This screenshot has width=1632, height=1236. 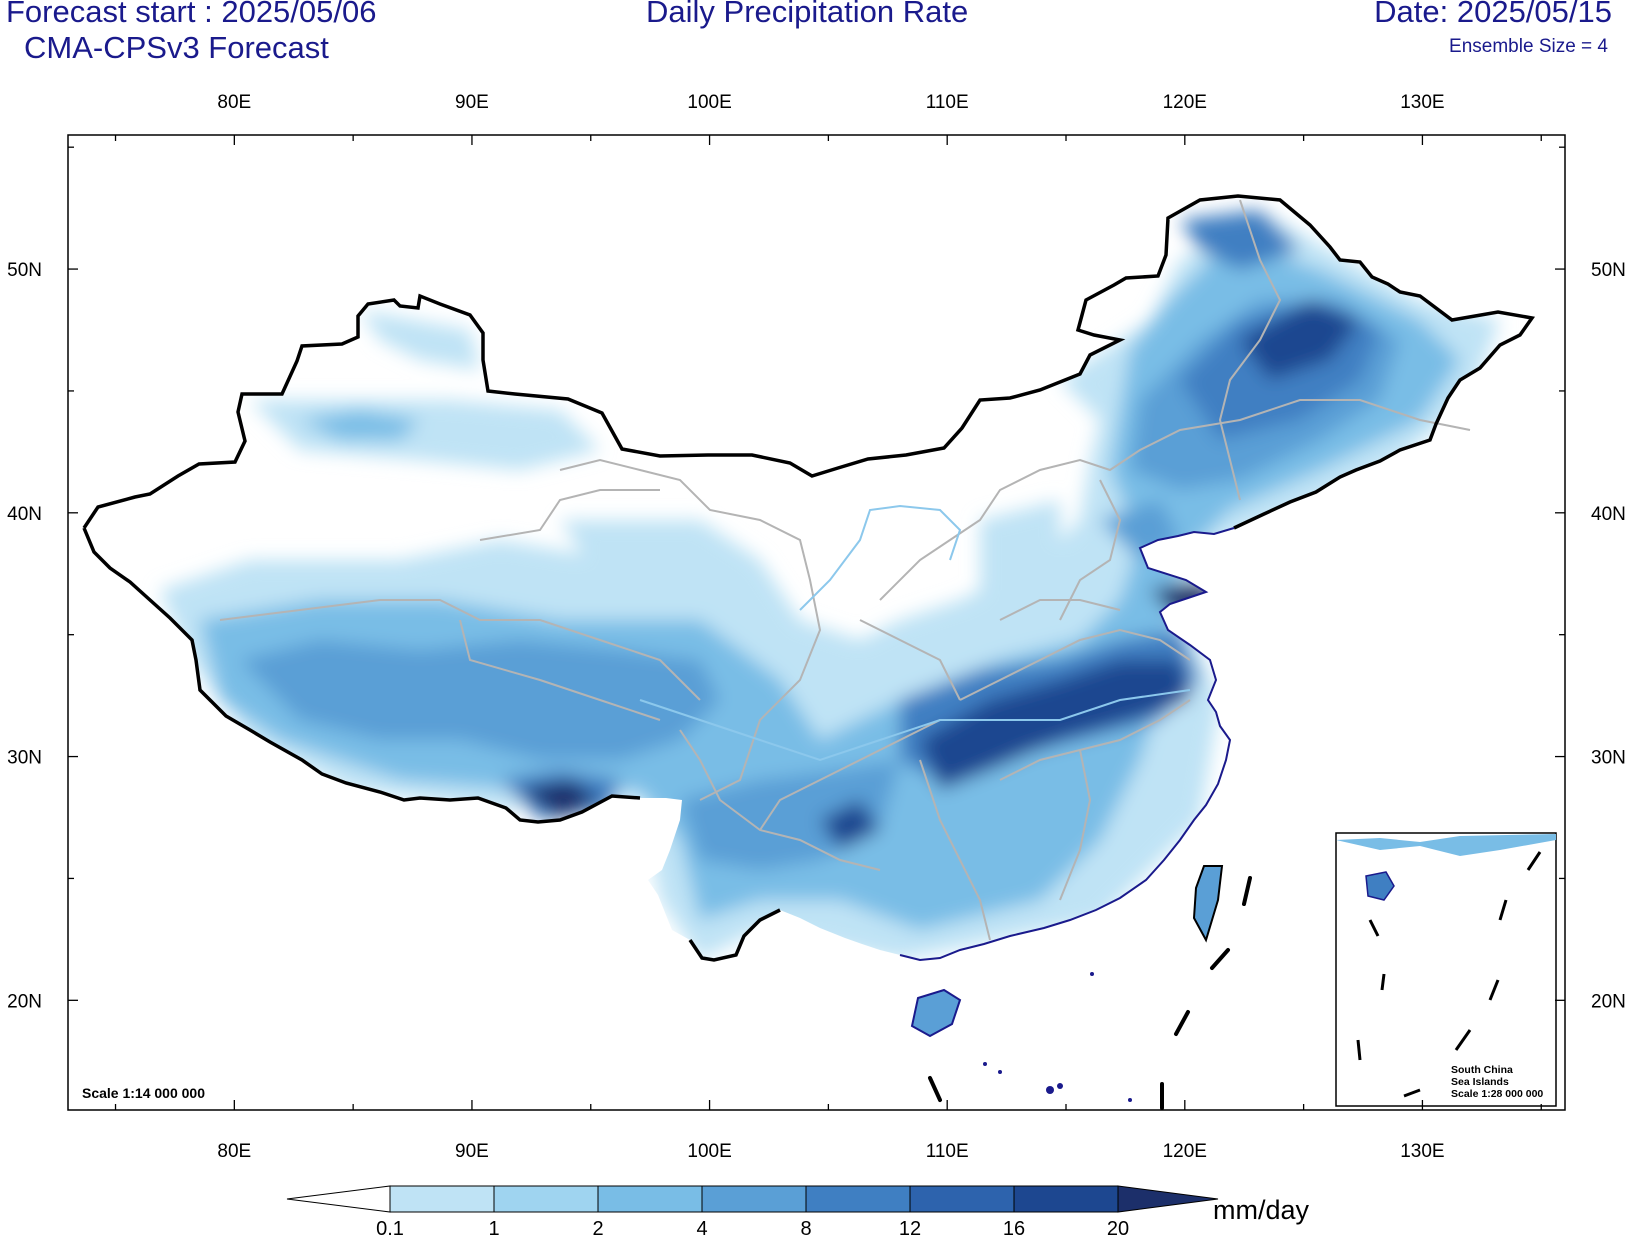 I want to click on inset-title-1: South China, so click(x=1482, y=1070).